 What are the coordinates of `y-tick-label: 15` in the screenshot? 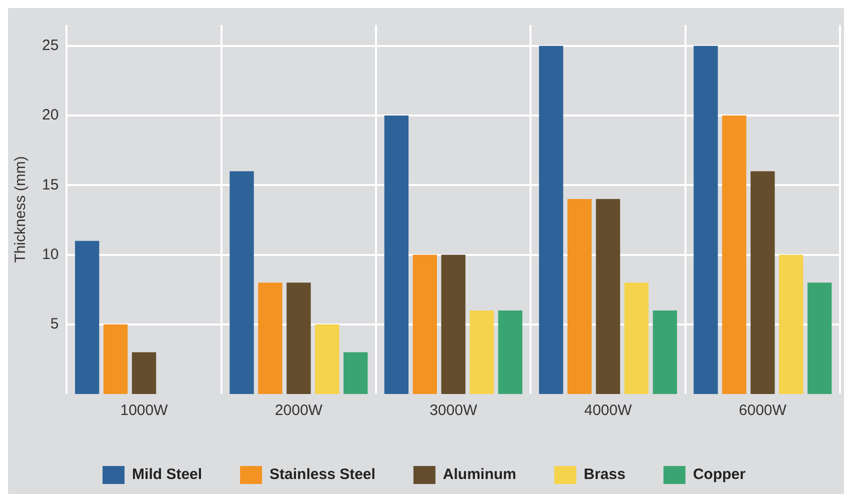 It's located at (50, 185).